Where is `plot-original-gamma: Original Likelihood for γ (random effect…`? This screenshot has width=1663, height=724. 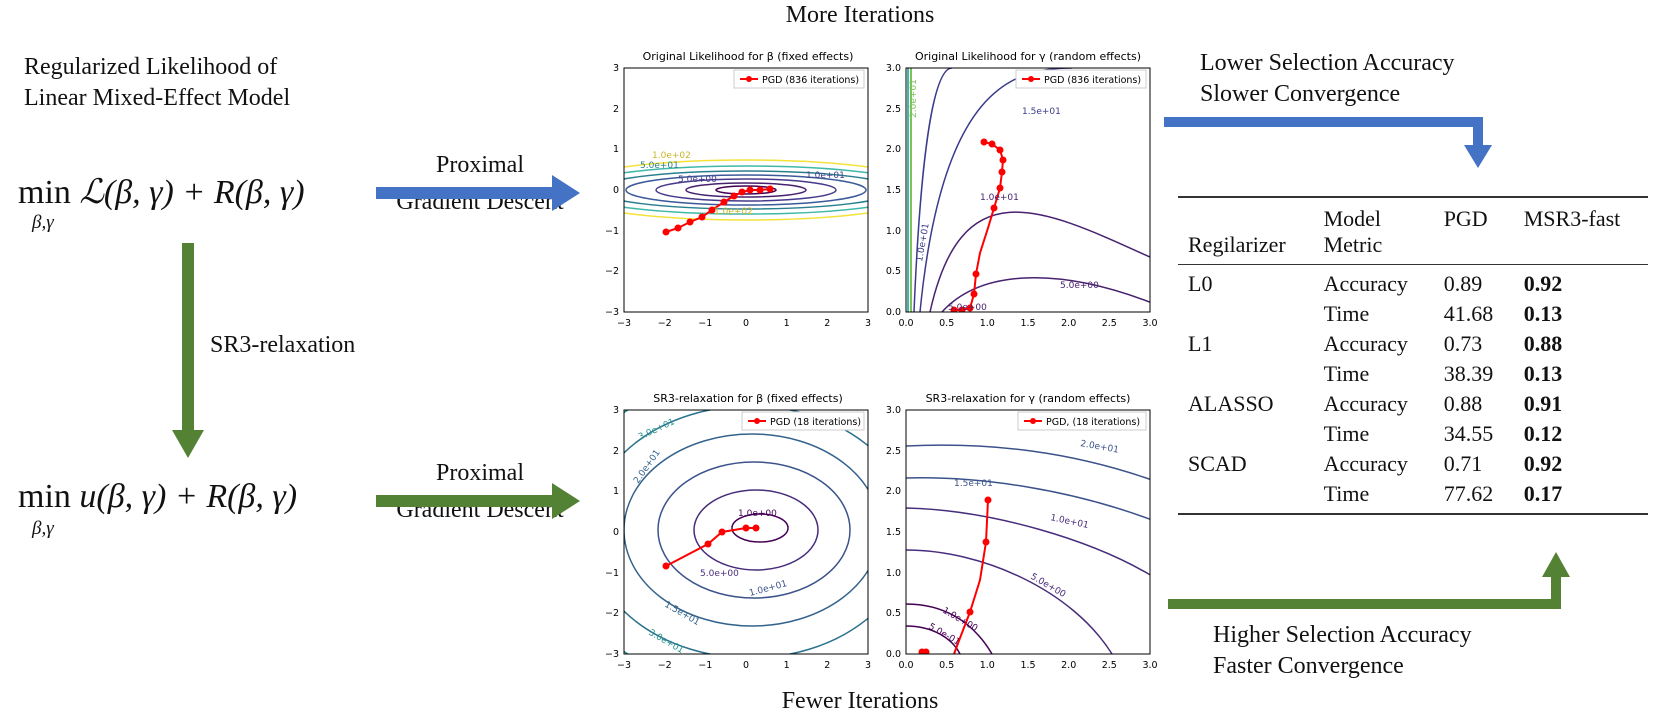
plot-original-gamma: Original Likelihood for γ (random effect… is located at coordinates (1022, 189).